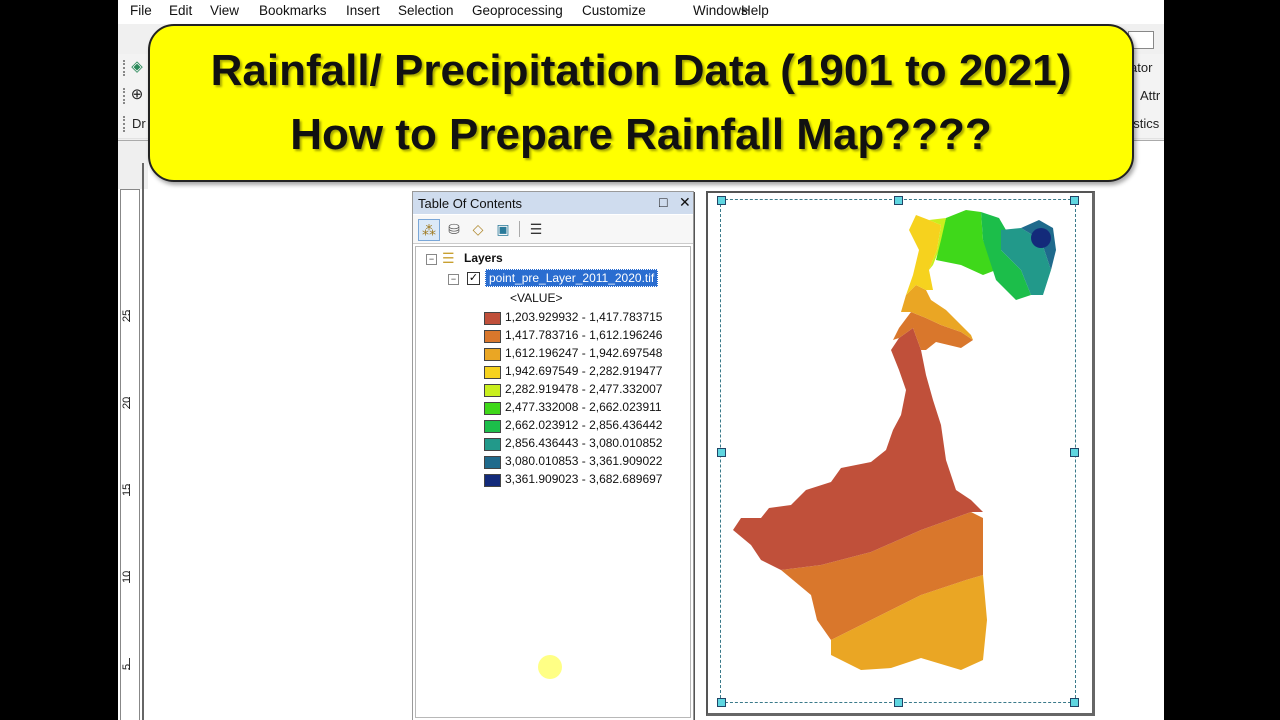 This screenshot has width=1280, height=720. What do you see at coordinates (1141, 67) in the screenshot?
I see `toolbar-dropdown-text: ator` at bounding box center [1141, 67].